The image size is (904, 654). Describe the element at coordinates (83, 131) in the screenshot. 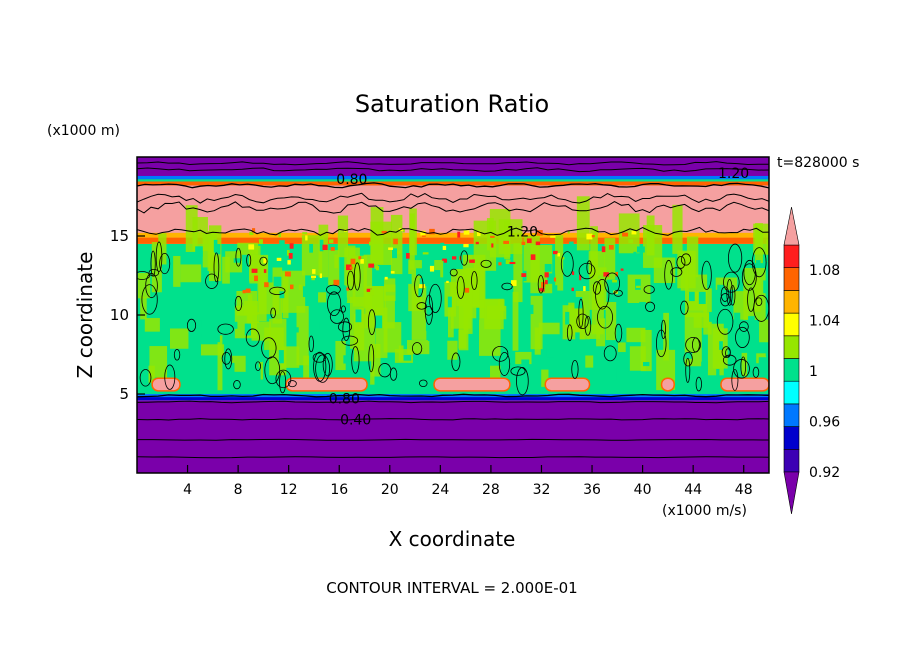

I see `y-unit-label: (x1000 m)` at that location.